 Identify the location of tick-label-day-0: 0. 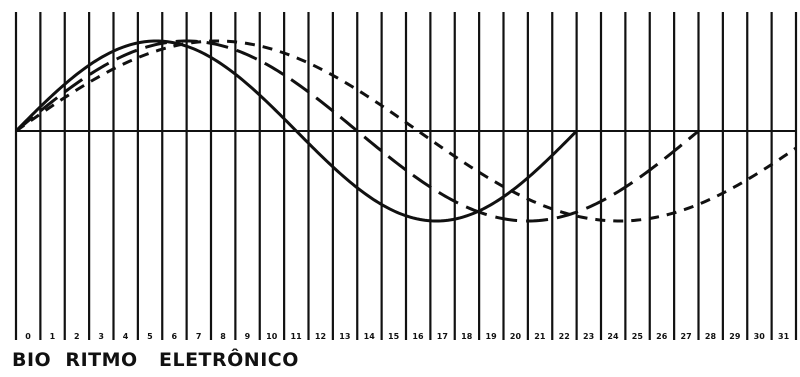
(28, 336).